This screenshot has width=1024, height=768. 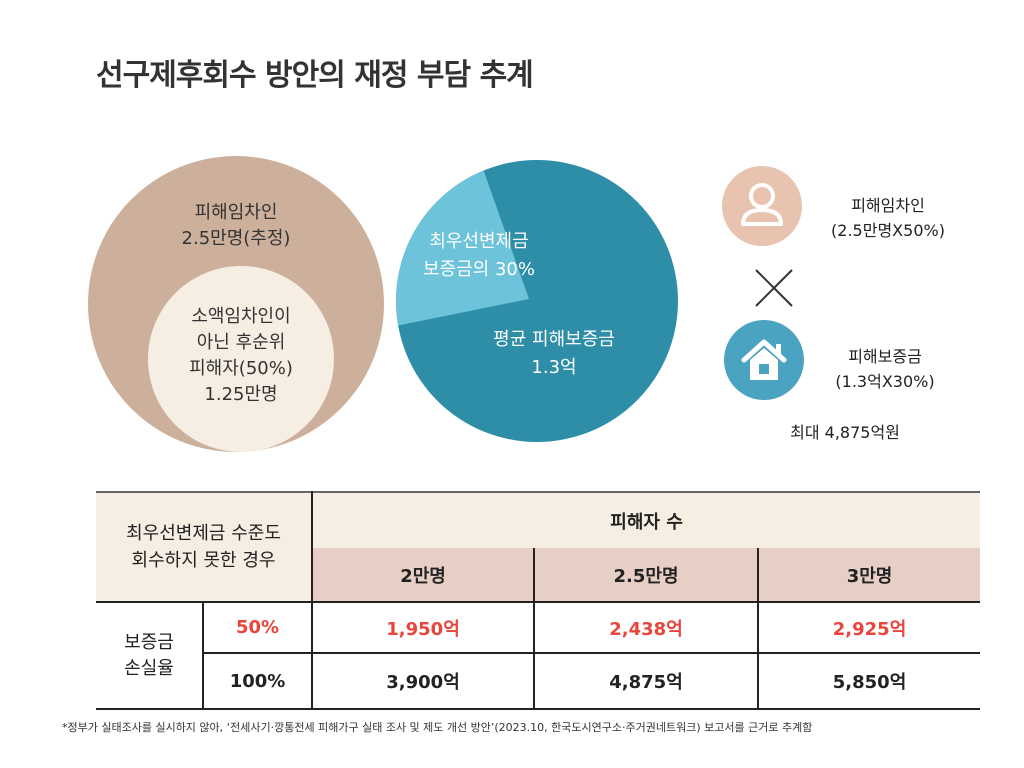 What do you see at coordinates (423, 629) in the screenshot?
I see `table-cell: 1,950억` at bounding box center [423, 629].